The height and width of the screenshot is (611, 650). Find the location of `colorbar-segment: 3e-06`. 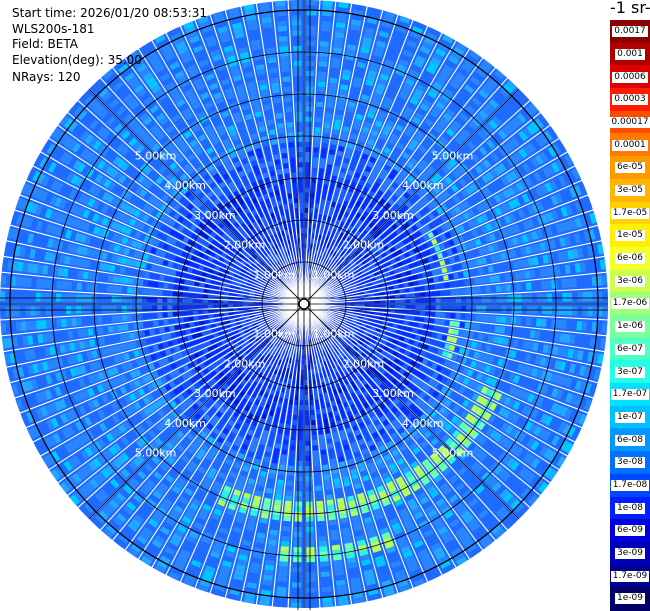

colorbar-segment: 3e-06 is located at coordinates (630, 281).